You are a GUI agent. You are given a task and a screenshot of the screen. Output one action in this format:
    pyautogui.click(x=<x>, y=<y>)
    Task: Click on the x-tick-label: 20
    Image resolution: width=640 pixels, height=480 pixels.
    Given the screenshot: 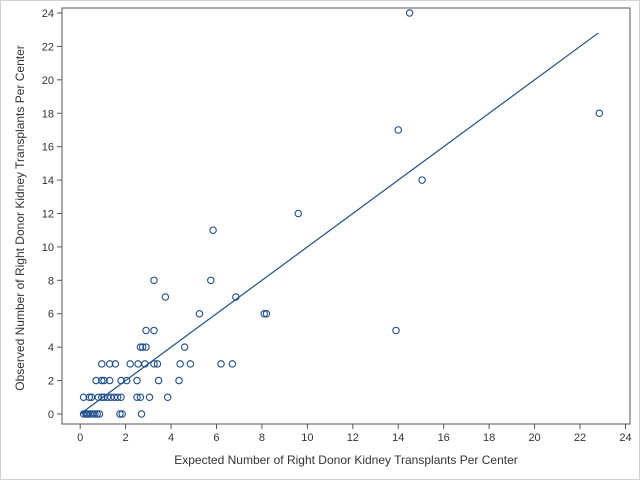 What is the action you would take?
    pyautogui.click(x=534, y=438)
    